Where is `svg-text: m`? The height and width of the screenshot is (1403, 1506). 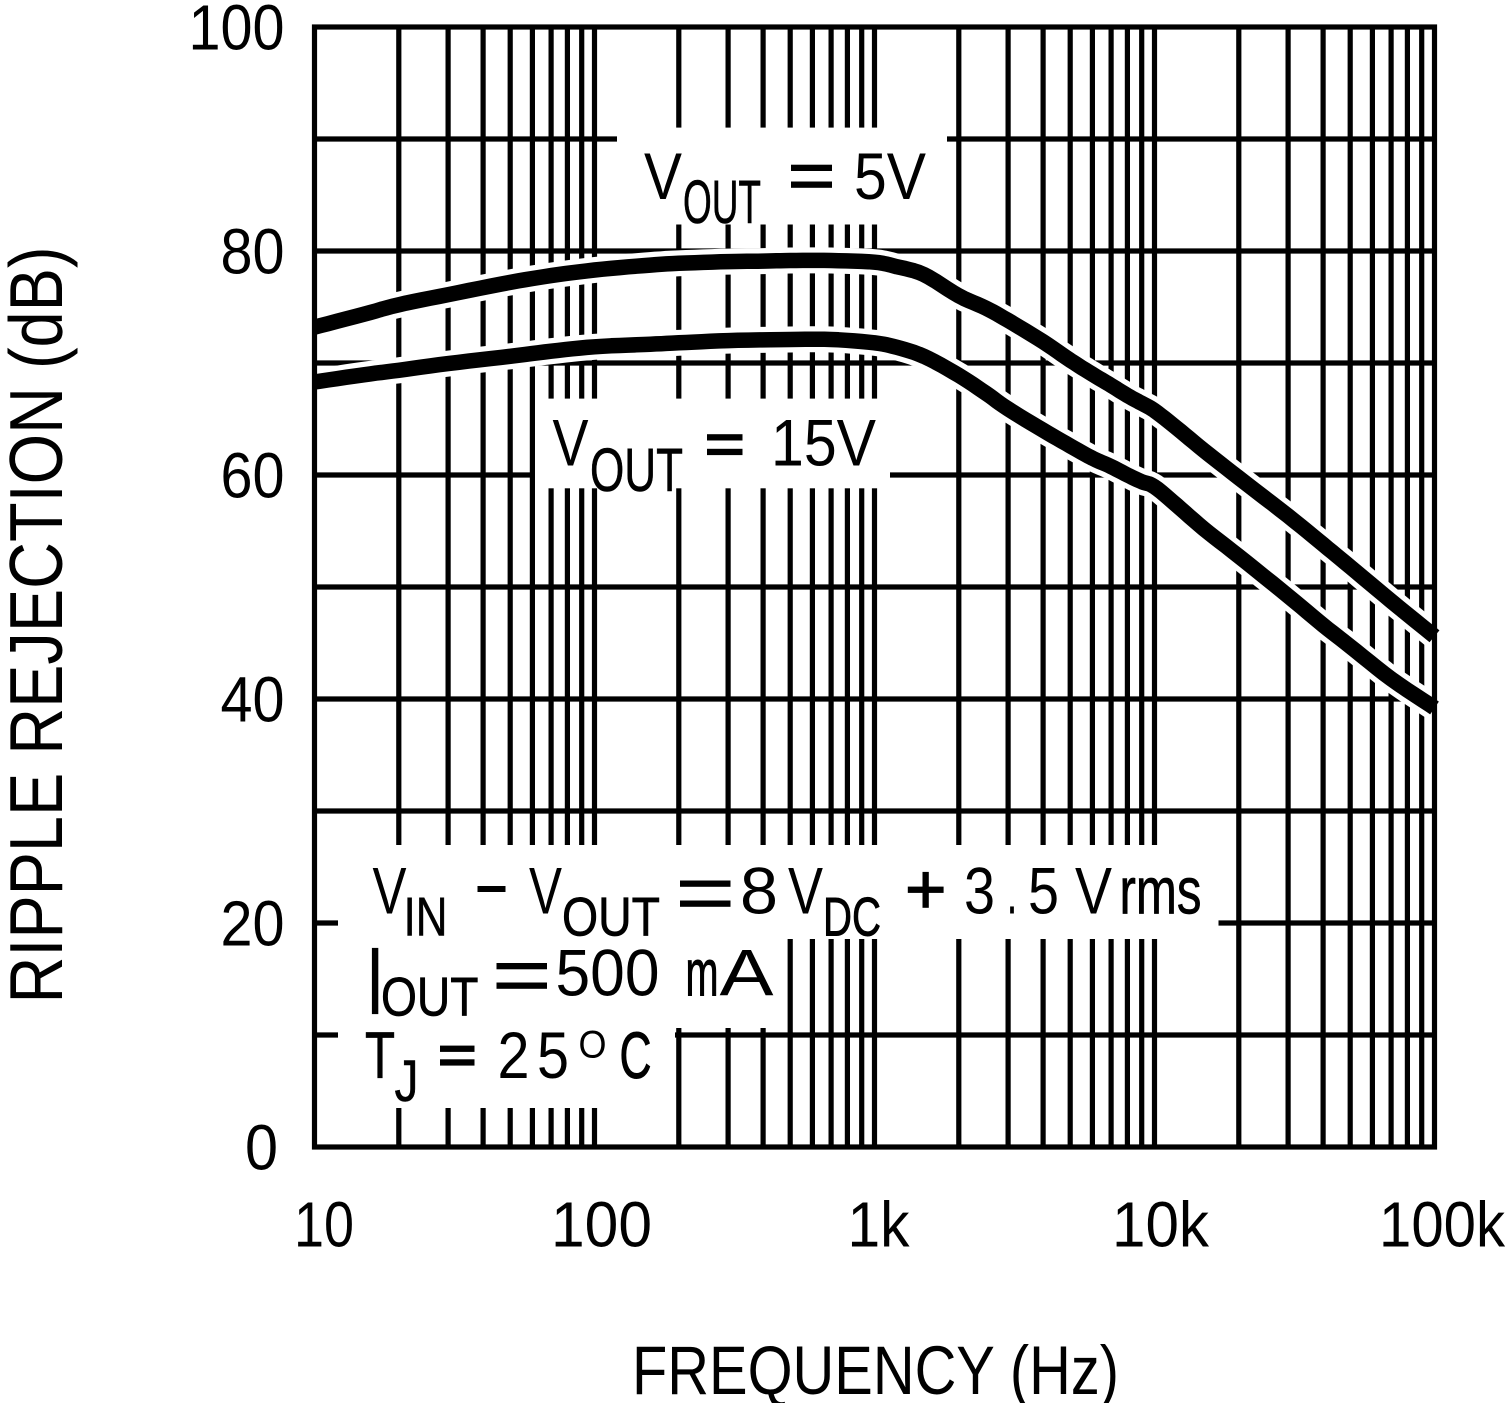
svg-text: m is located at coordinates (702, 973).